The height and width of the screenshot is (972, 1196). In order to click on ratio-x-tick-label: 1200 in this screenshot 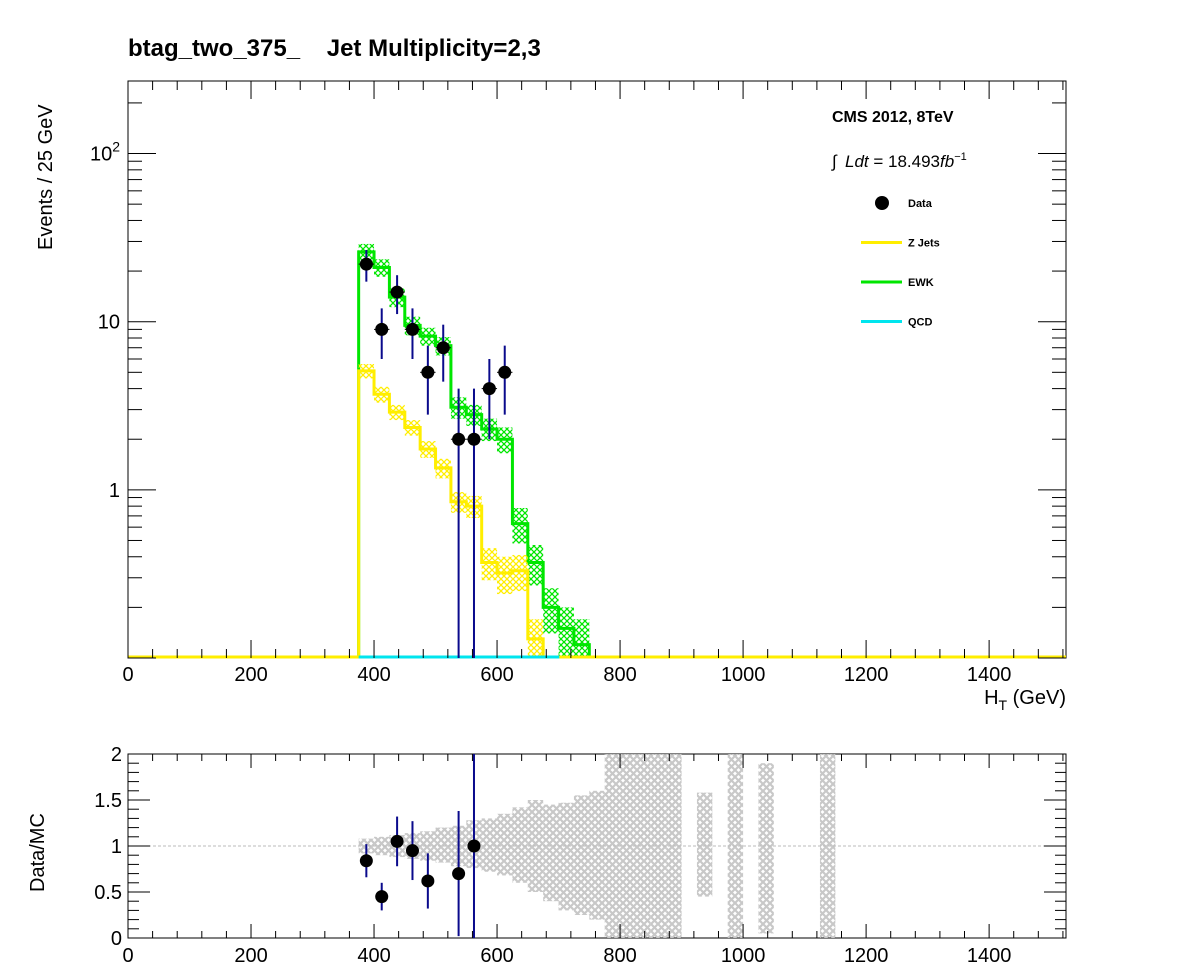, I will do `click(866, 956)`.